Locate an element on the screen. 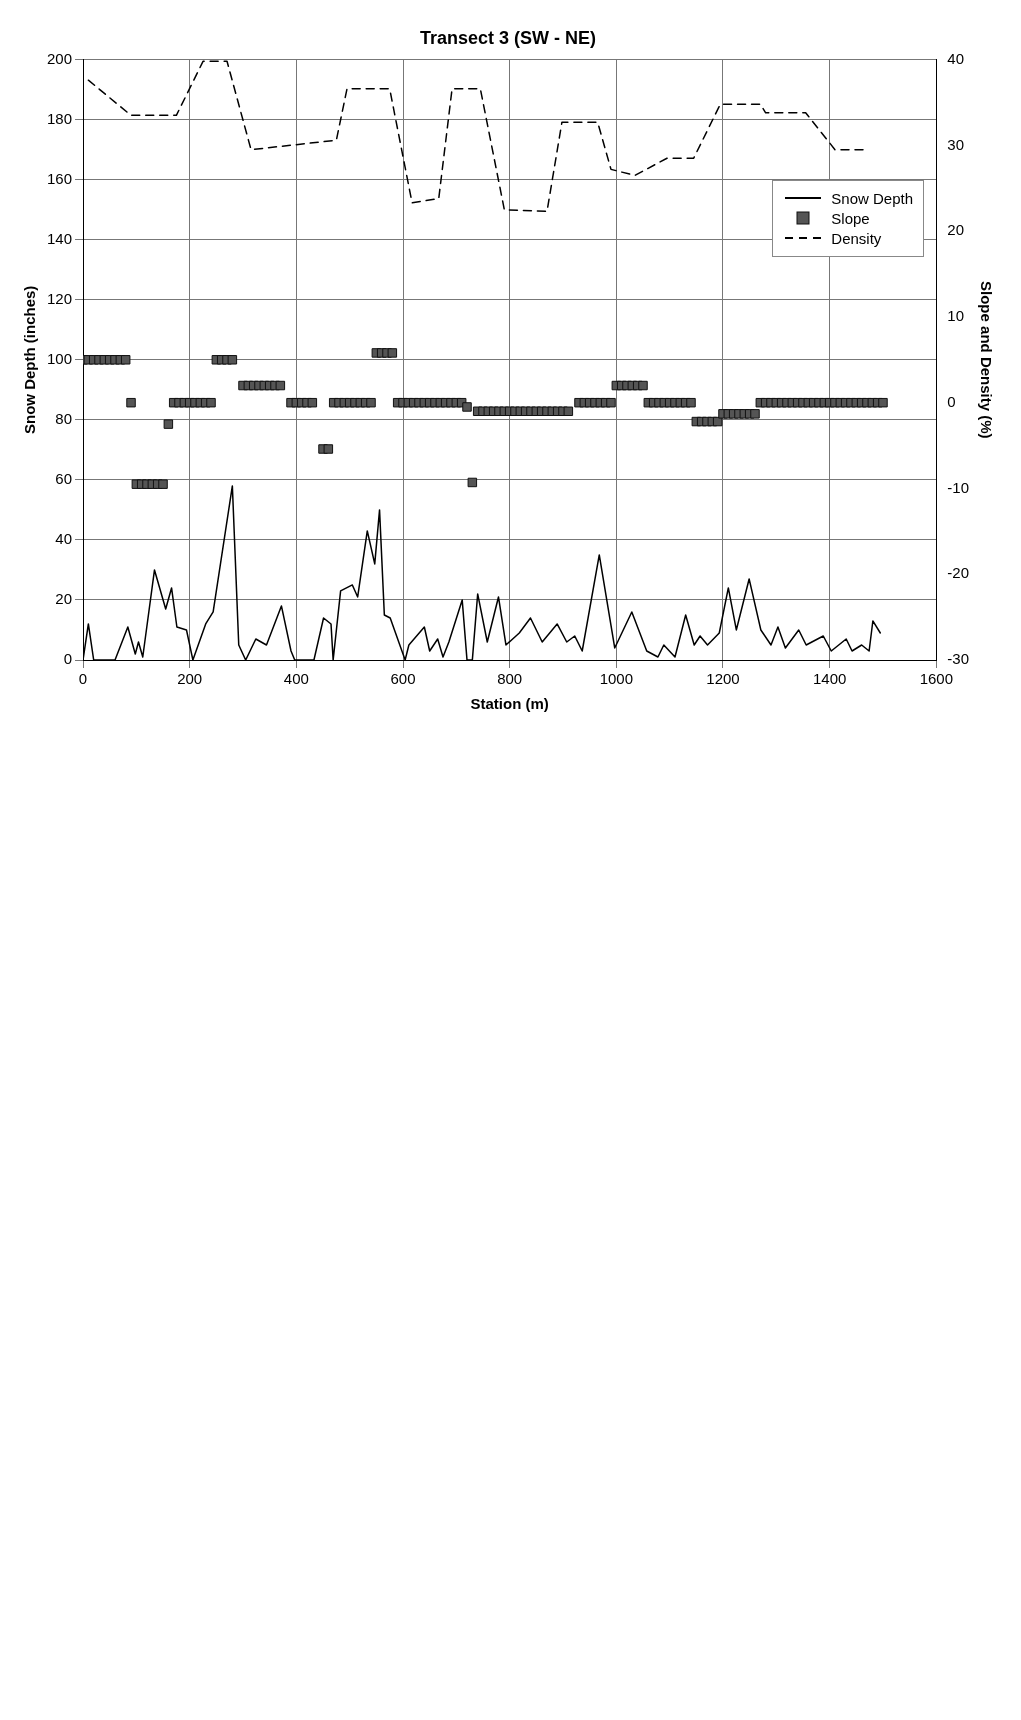 Image resolution: width=1021 pixels, height=1720 pixels. y2-tick-label: 40 is located at coordinates (956, 58).